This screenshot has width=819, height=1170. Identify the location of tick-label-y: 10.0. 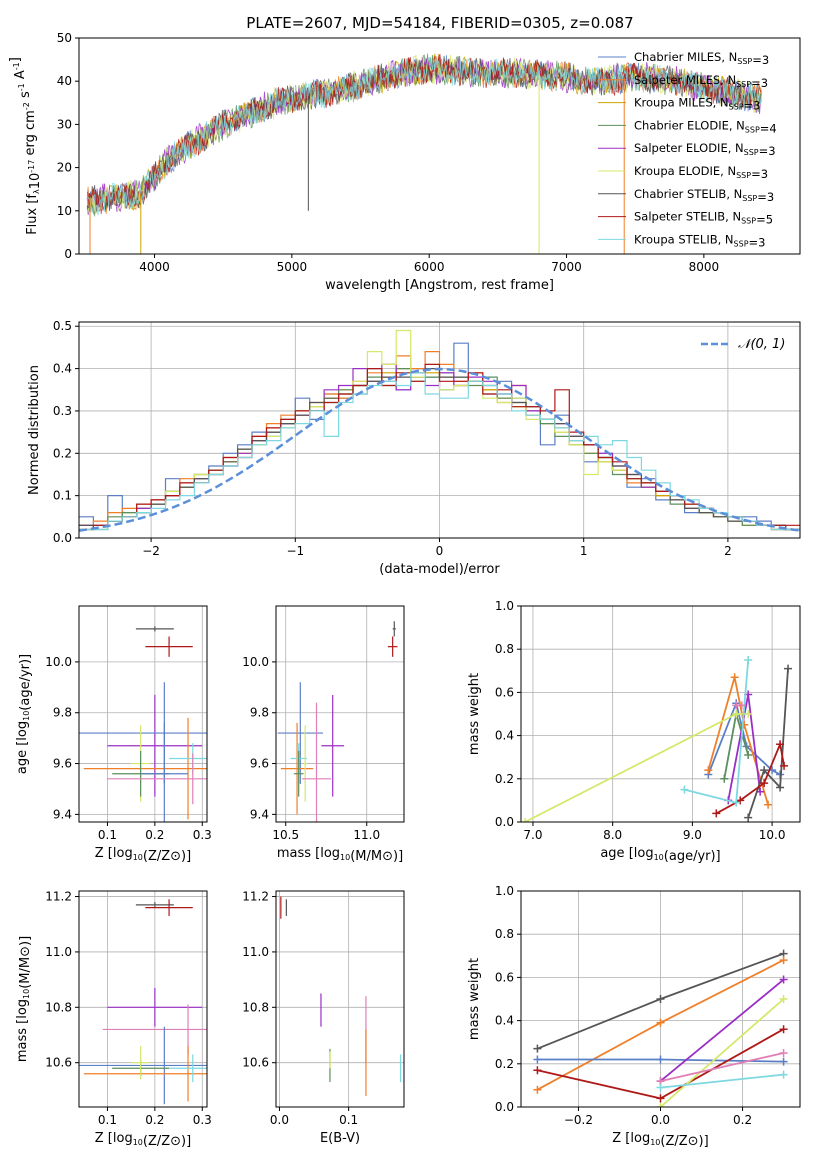
(58, 662).